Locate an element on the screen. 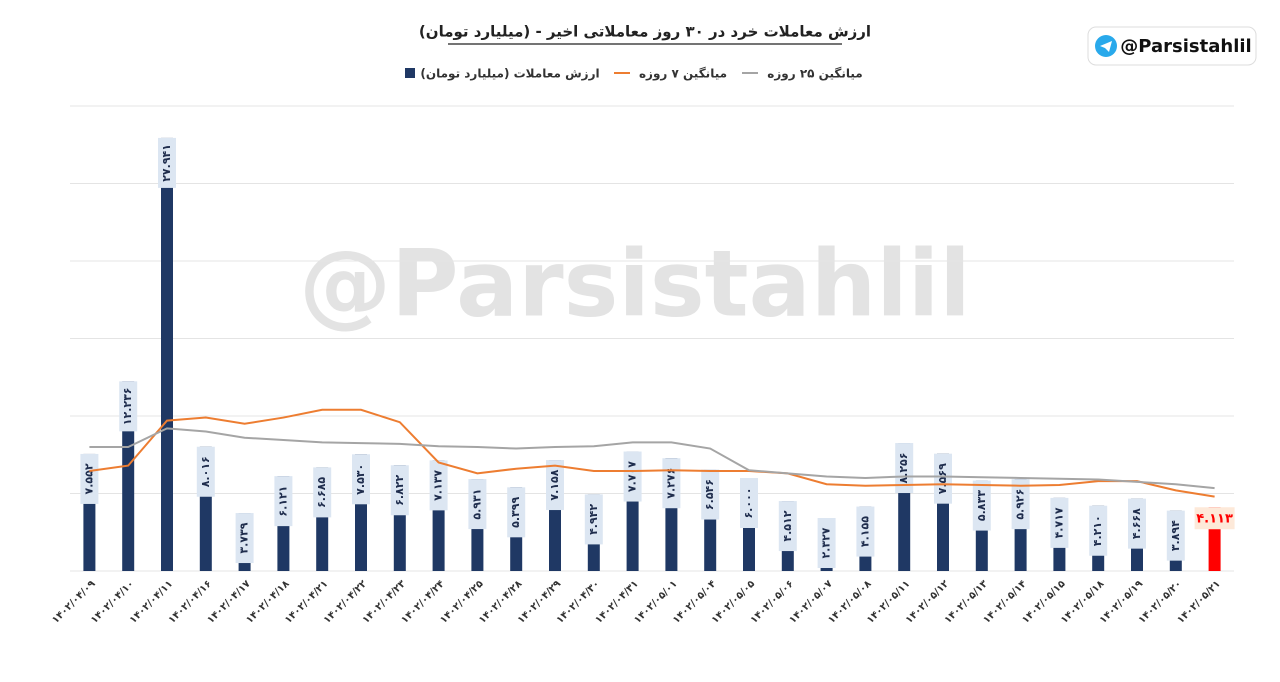  value-label: ۴.۷۱۷ is located at coordinates (1058, 522).